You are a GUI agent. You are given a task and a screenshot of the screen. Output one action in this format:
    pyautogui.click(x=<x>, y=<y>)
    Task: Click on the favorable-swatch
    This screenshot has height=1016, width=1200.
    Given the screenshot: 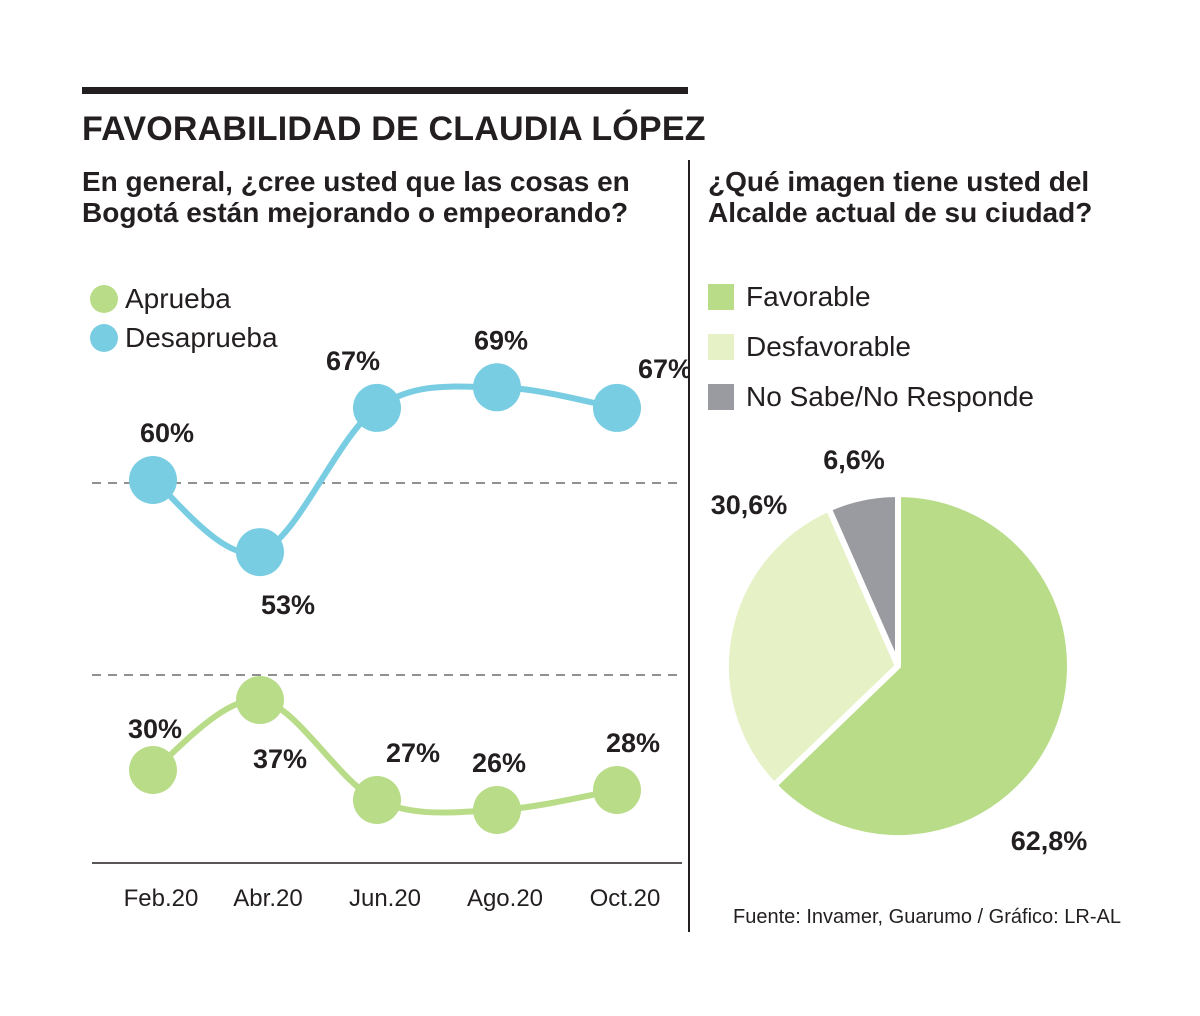 What is the action you would take?
    pyautogui.click(x=721, y=297)
    